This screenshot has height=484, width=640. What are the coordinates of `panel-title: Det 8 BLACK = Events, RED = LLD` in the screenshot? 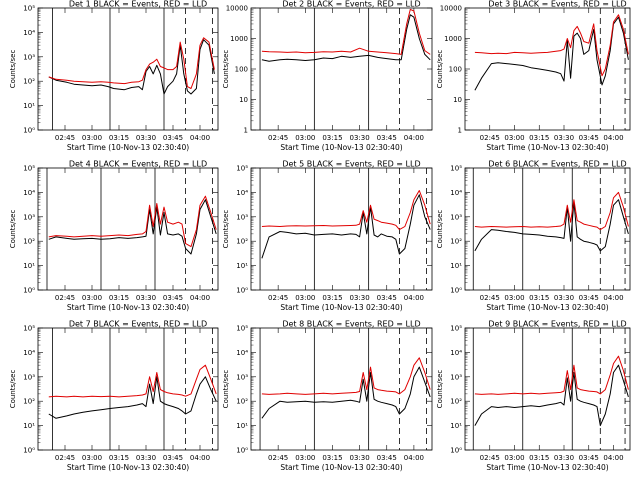 It's located at (351, 324).